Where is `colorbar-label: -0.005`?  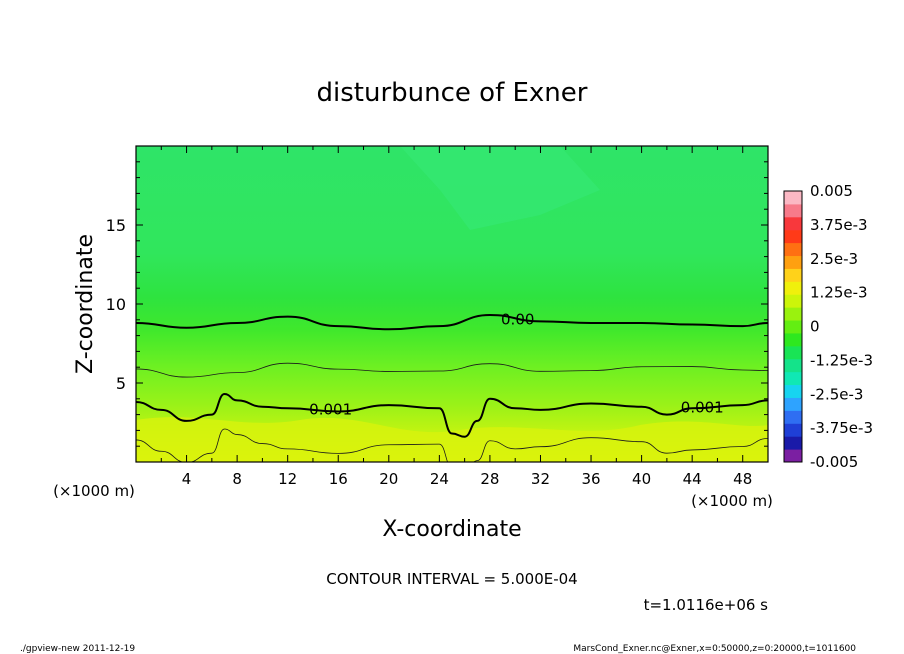 colorbar-label: -0.005 is located at coordinates (834, 462).